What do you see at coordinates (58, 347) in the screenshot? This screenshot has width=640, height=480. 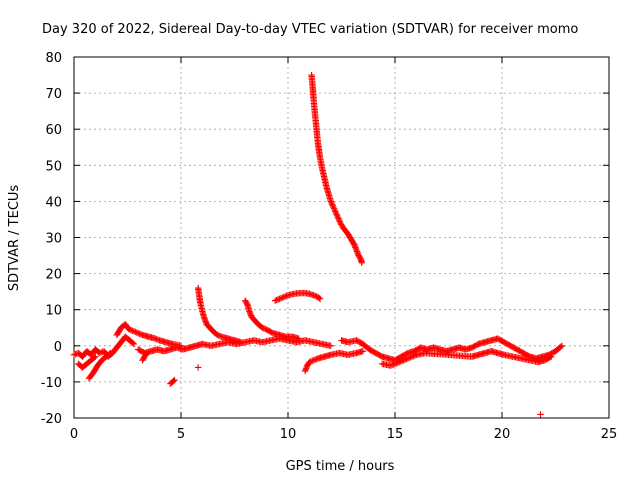 I see `y-tick-label: 0` at bounding box center [58, 347].